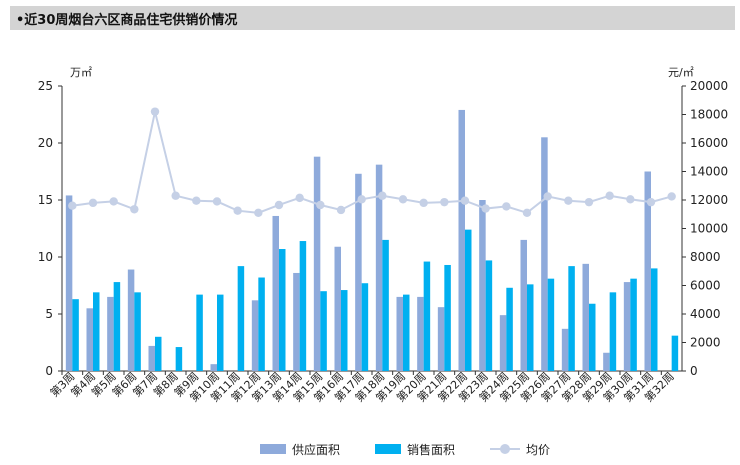  I want to click on left-axis-unit: 万㎡, so click(81, 72).